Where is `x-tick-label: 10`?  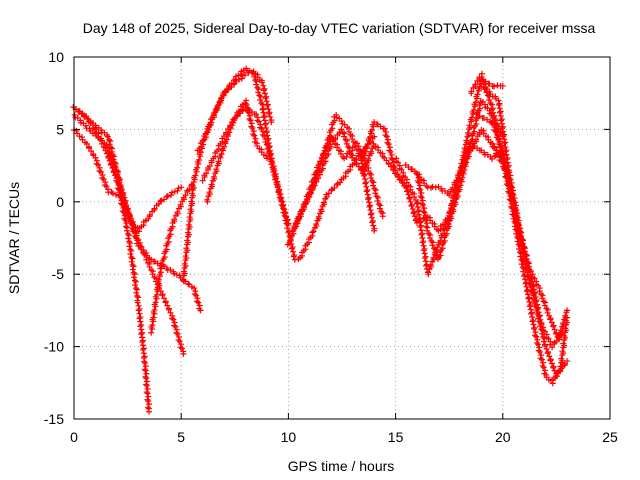 x-tick-label: 10 is located at coordinates (289, 437).